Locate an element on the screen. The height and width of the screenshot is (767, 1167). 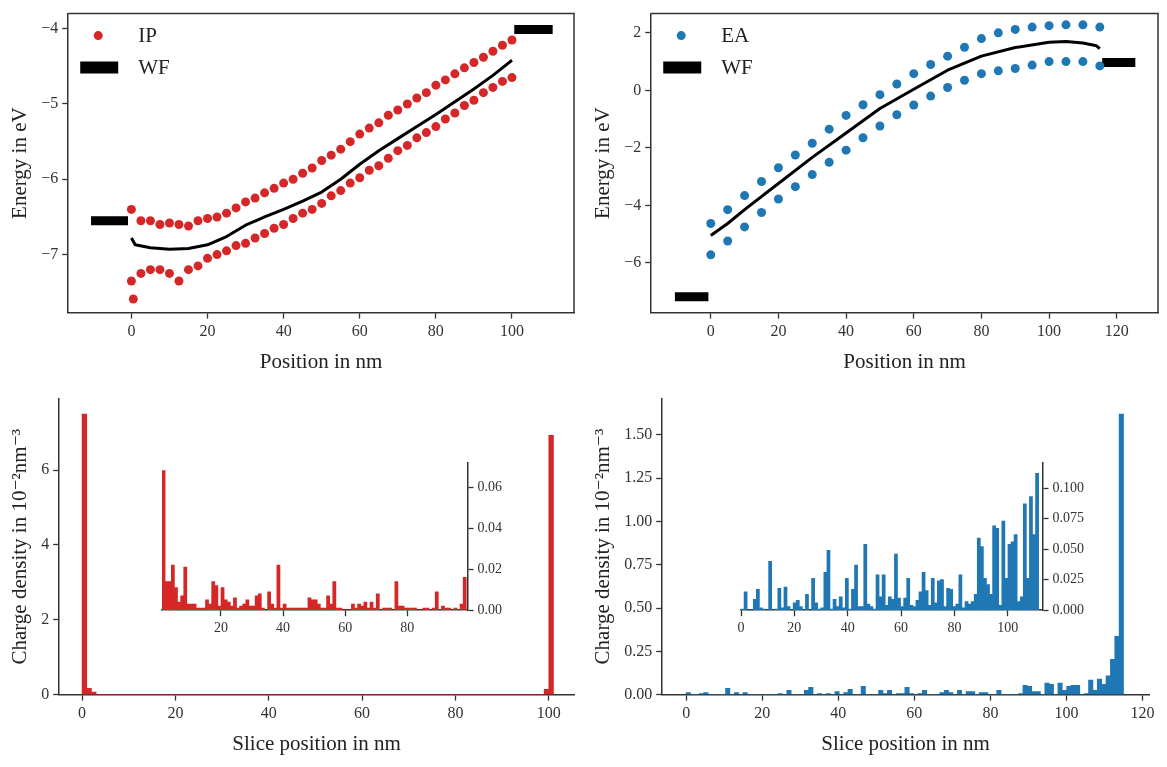
y-tick-label: 1.00 is located at coordinates (638, 520).